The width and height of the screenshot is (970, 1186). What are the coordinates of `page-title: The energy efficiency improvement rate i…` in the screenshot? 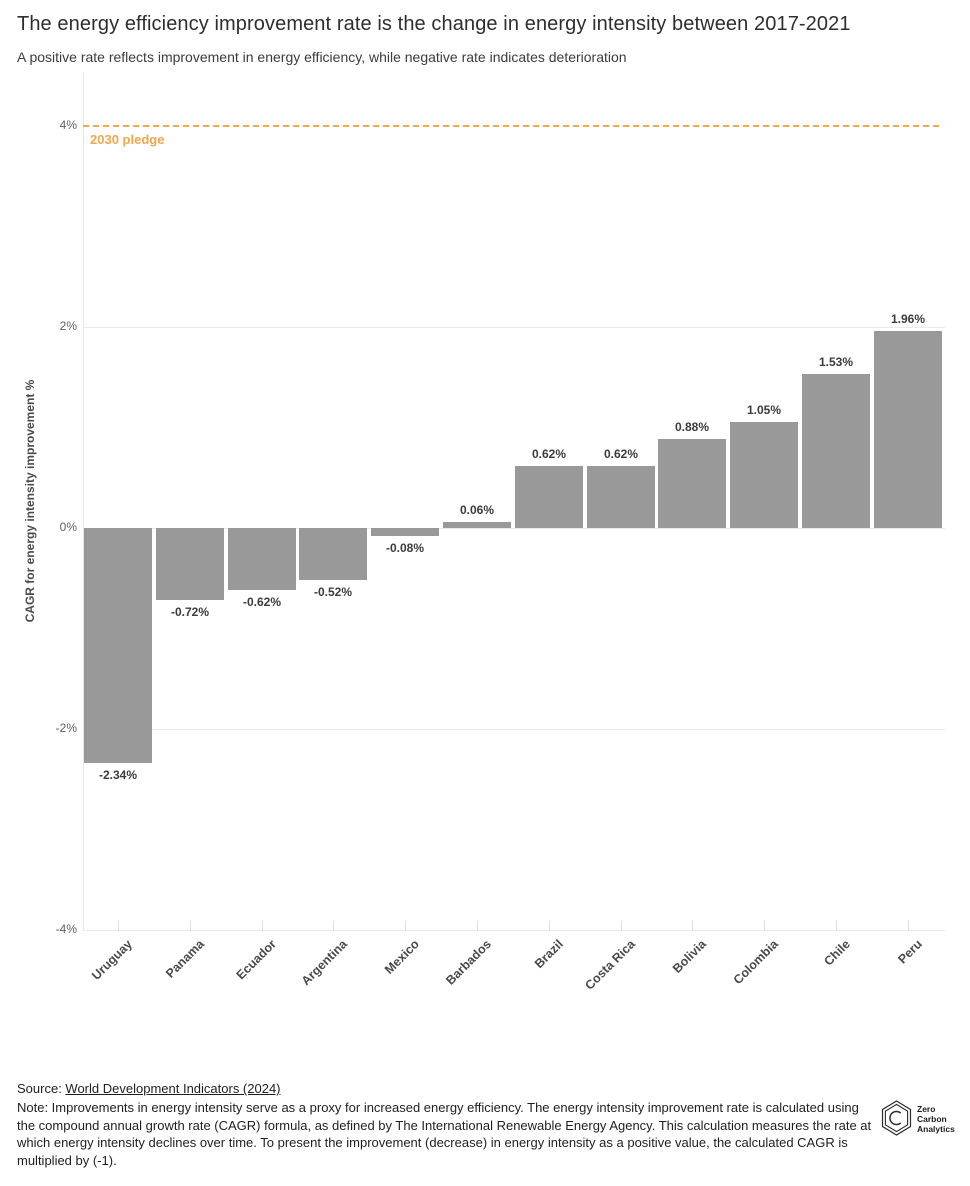 It's located at (434, 24).